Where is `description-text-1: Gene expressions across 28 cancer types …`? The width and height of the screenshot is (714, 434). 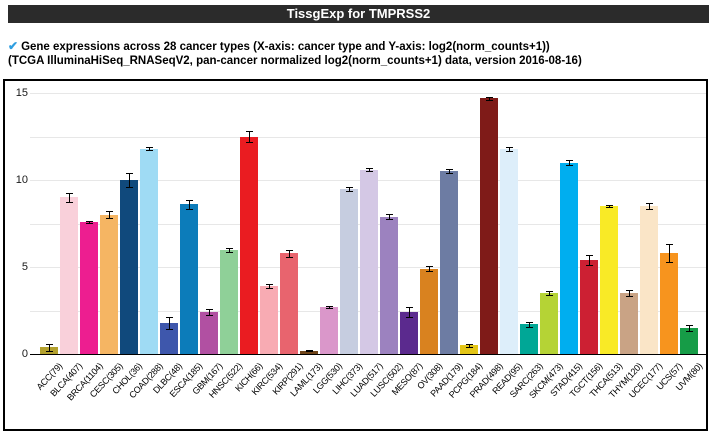
description-text-1: Gene expressions across 28 cancer types … is located at coordinates (285, 47).